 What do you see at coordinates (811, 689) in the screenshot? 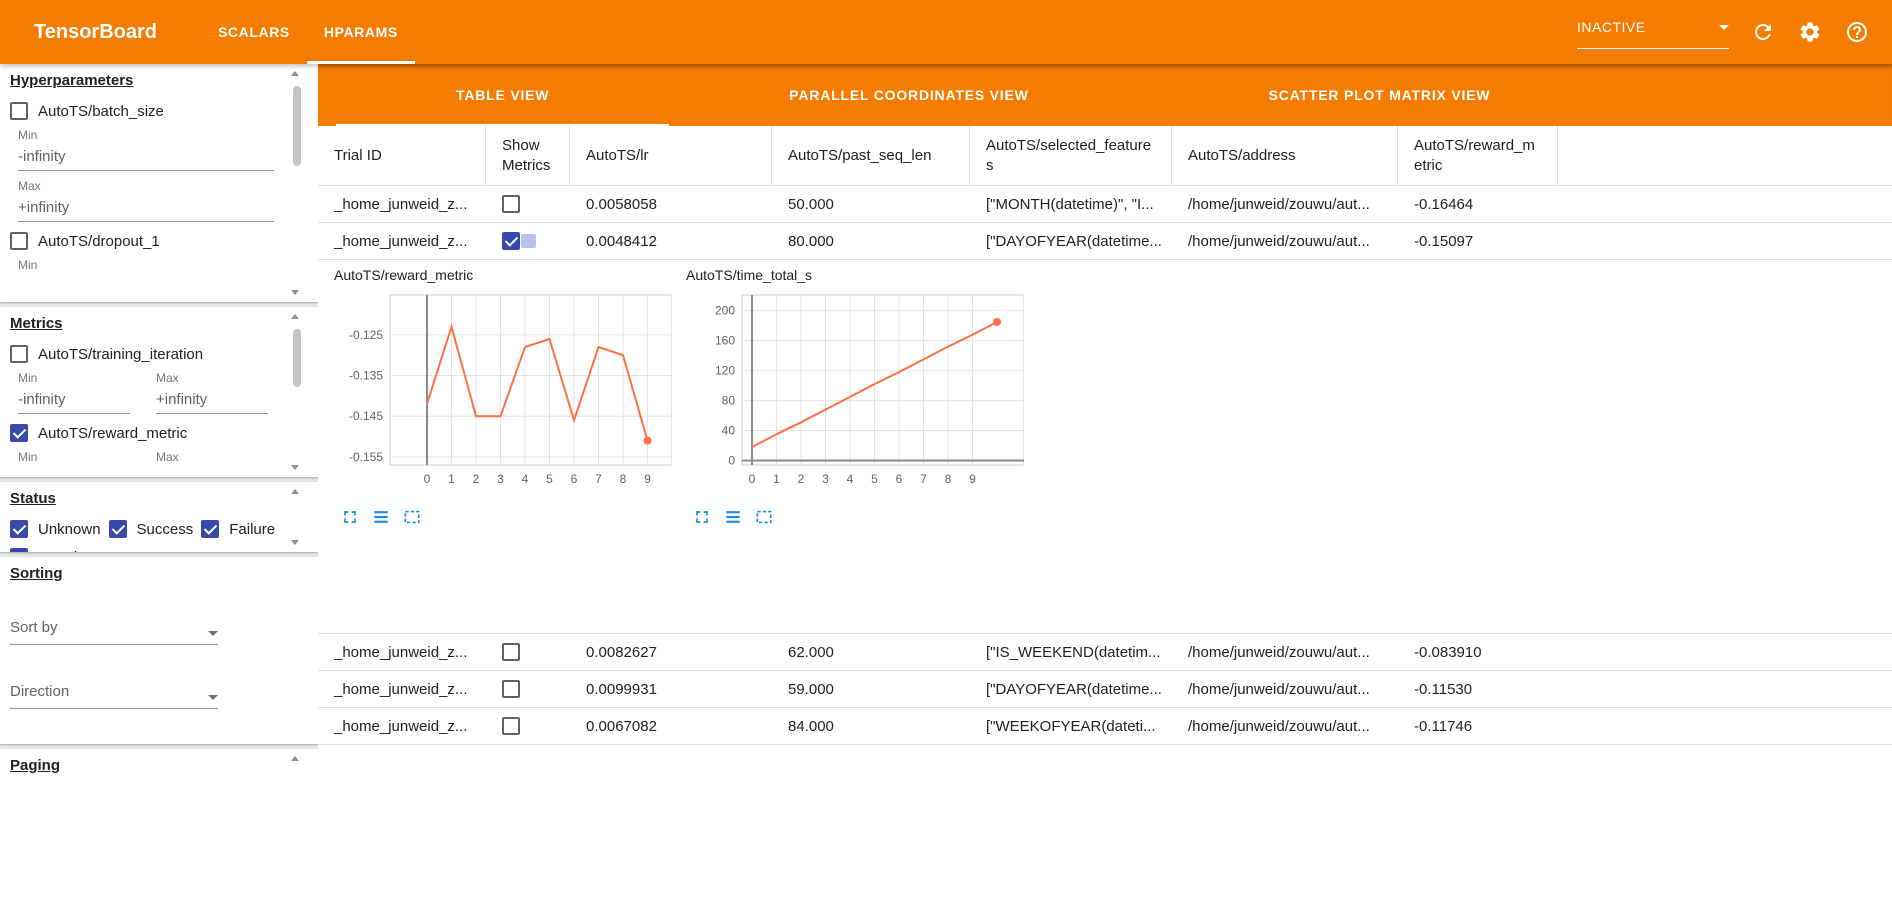
I see `past-seq-len-cell: 59.000` at bounding box center [811, 689].